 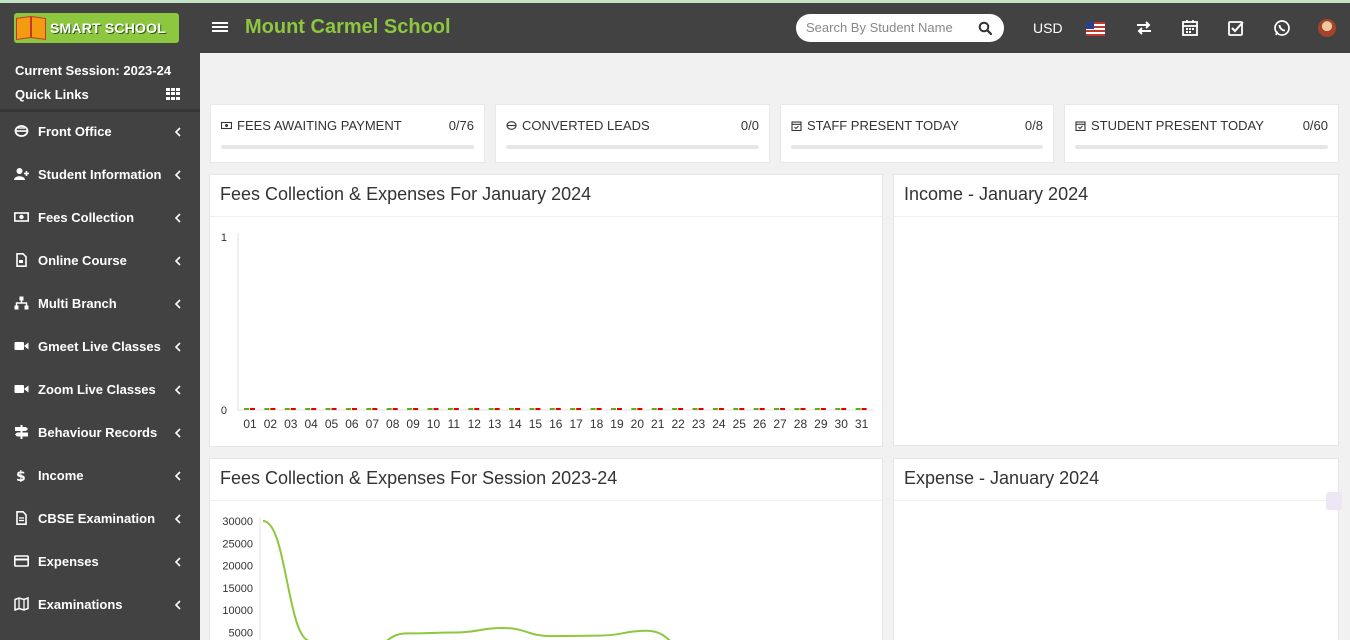 What do you see at coordinates (237, 522) in the screenshot?
I see `y-tick-label: 30000` at bounding box center [237, 522].